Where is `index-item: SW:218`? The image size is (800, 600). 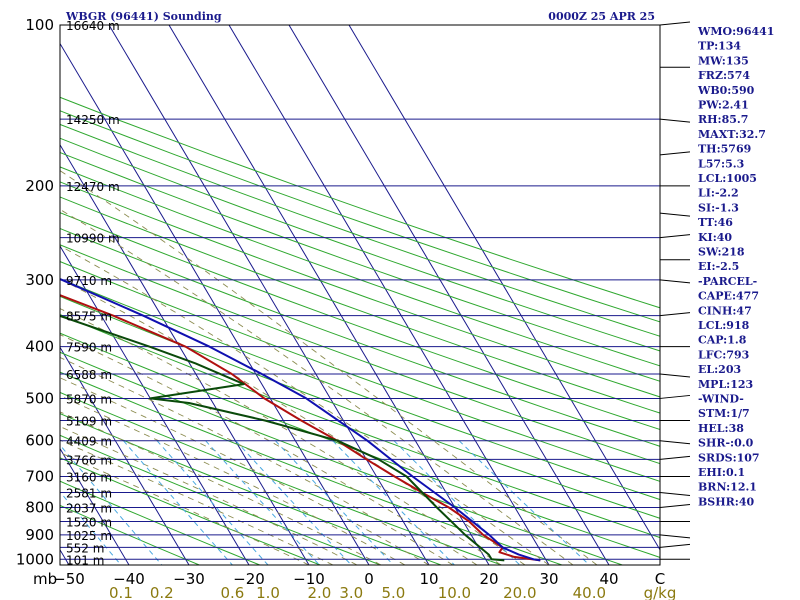
index-item: SW:218 is located at coordinates (721, 252).